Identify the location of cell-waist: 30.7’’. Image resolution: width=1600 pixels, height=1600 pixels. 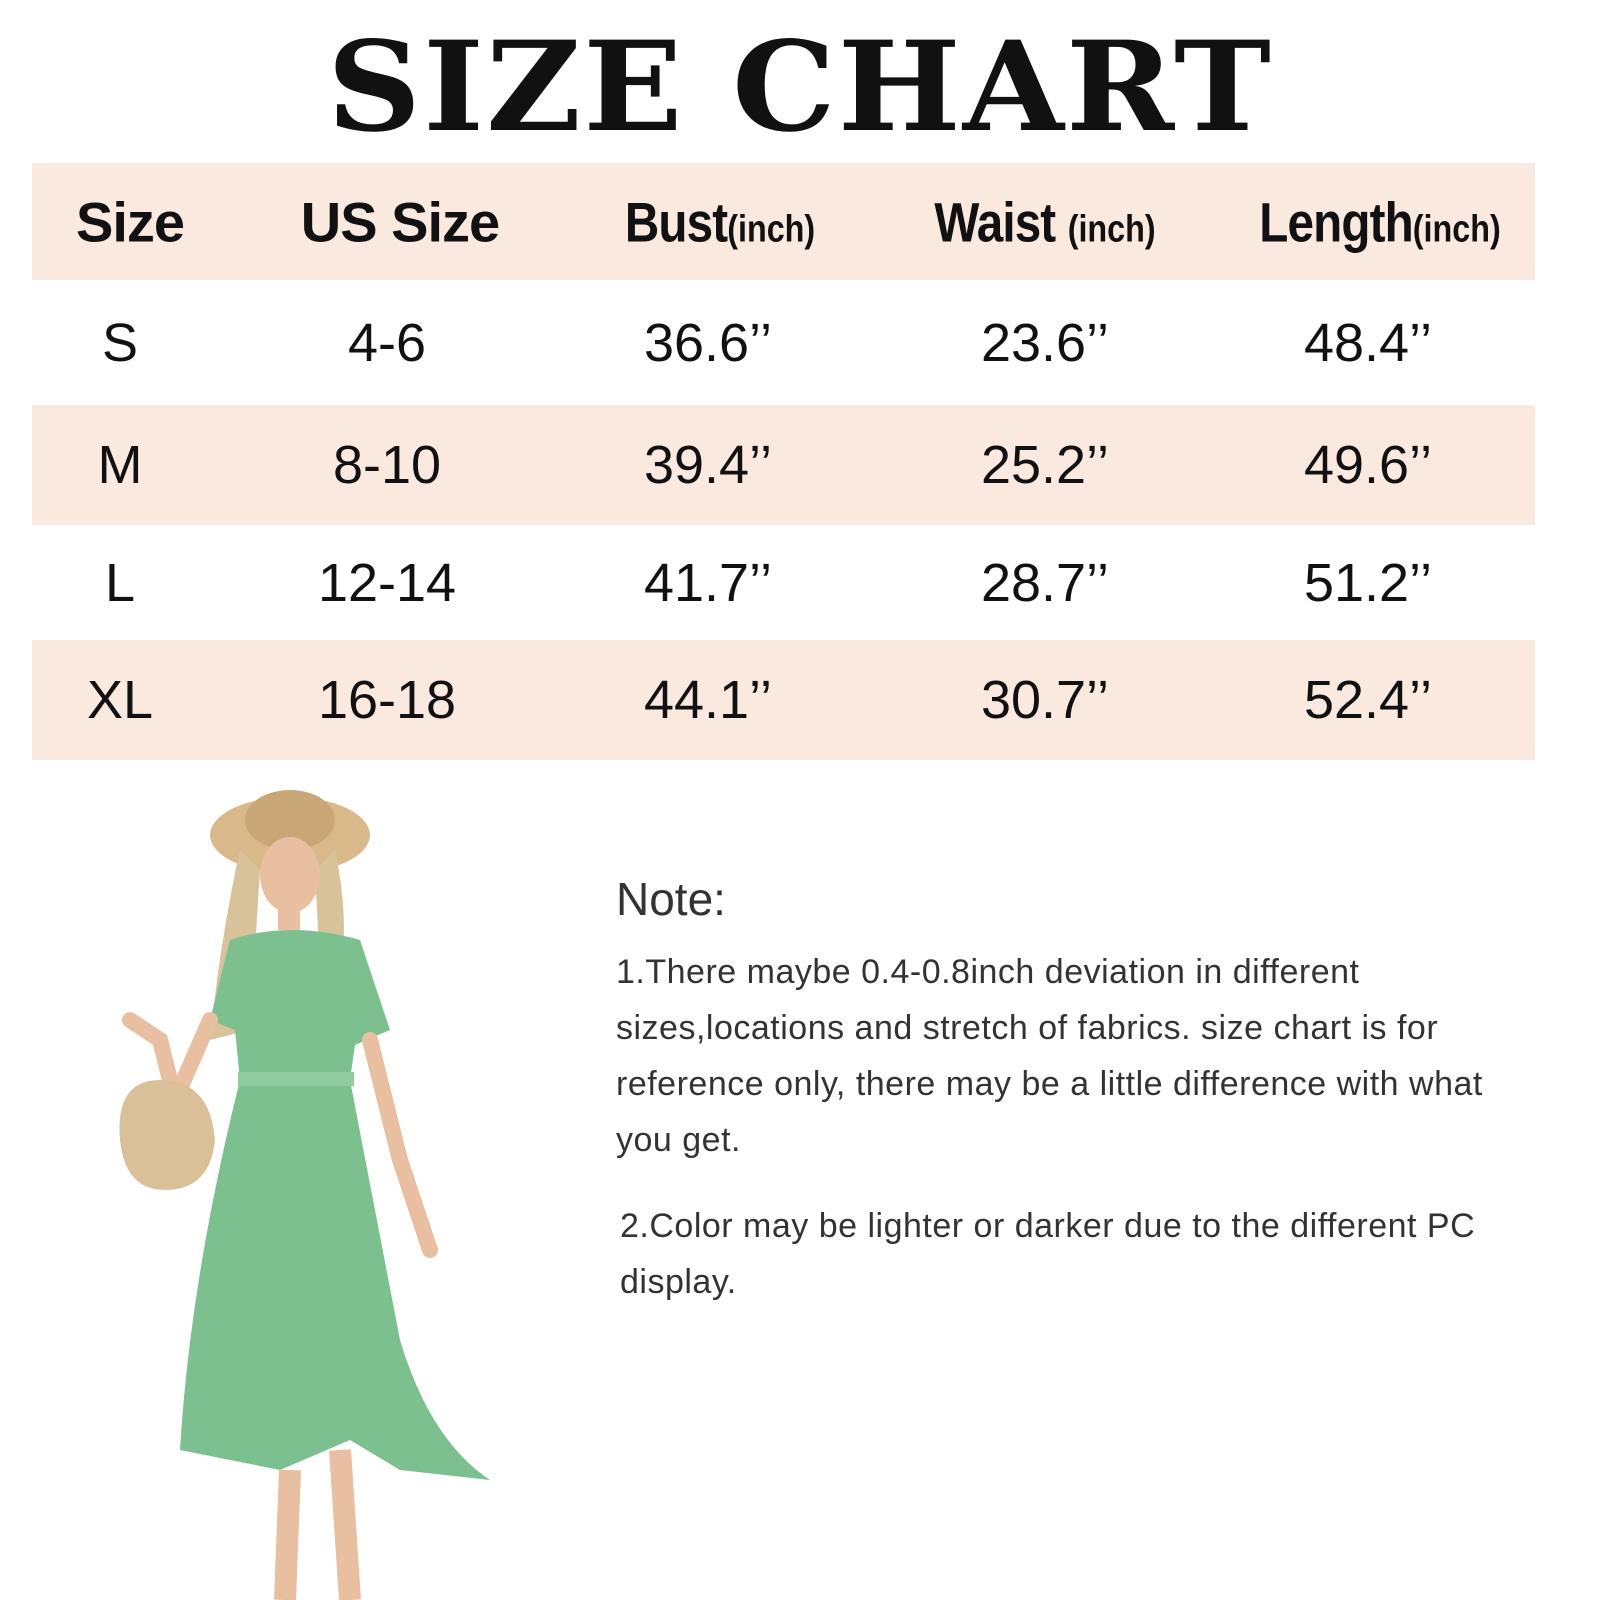
(1045, 700).